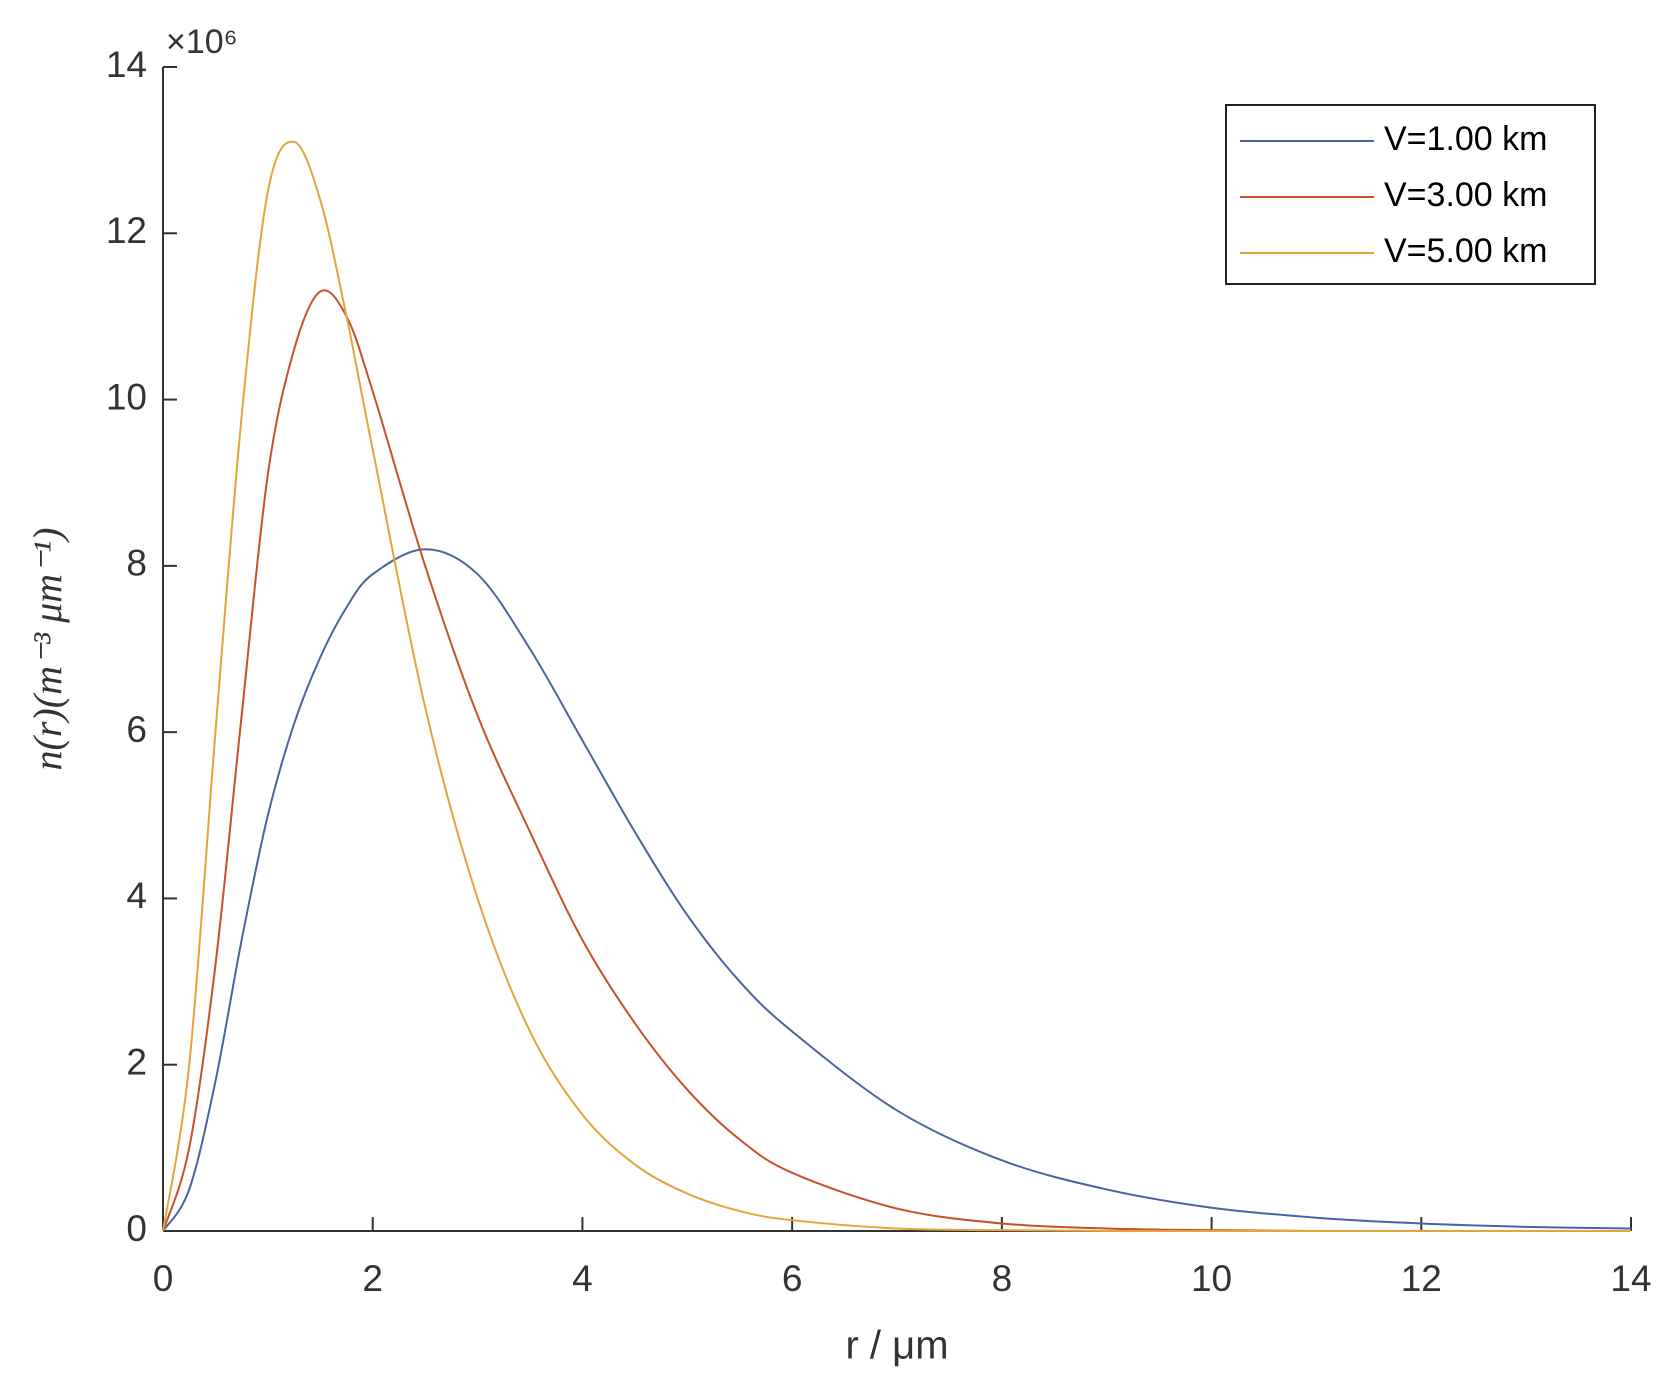 This screenshot has width=1670, height=1382. What do you see at coordinates (1465, 195) in the screenshot?
I see `legend-label: V=3.00 km` at bounding box center [1465, 195].